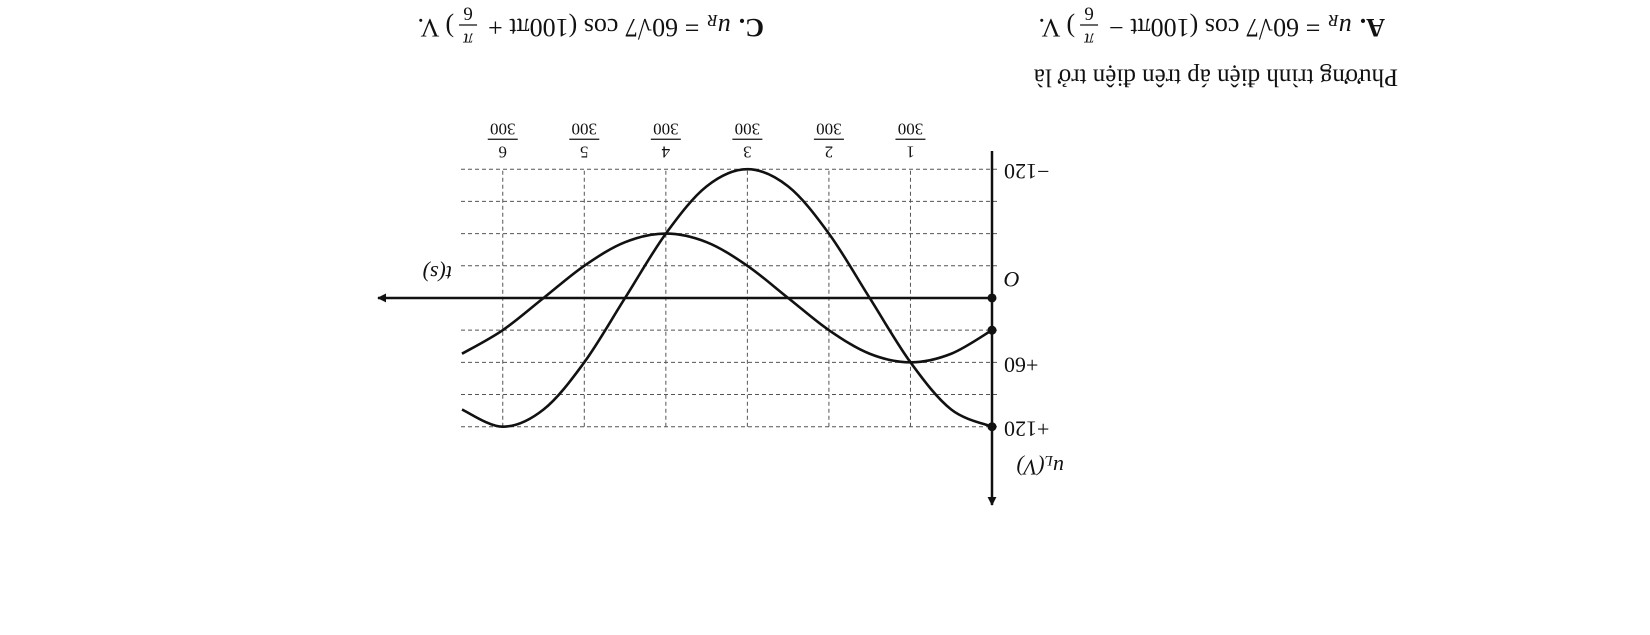 The height and width of the screenshot is (635, 1650). What do you see at coordinates (503, 151) in the screenshot?
I see `x-tick-numerator: 6` at bounding box center [503, 151].